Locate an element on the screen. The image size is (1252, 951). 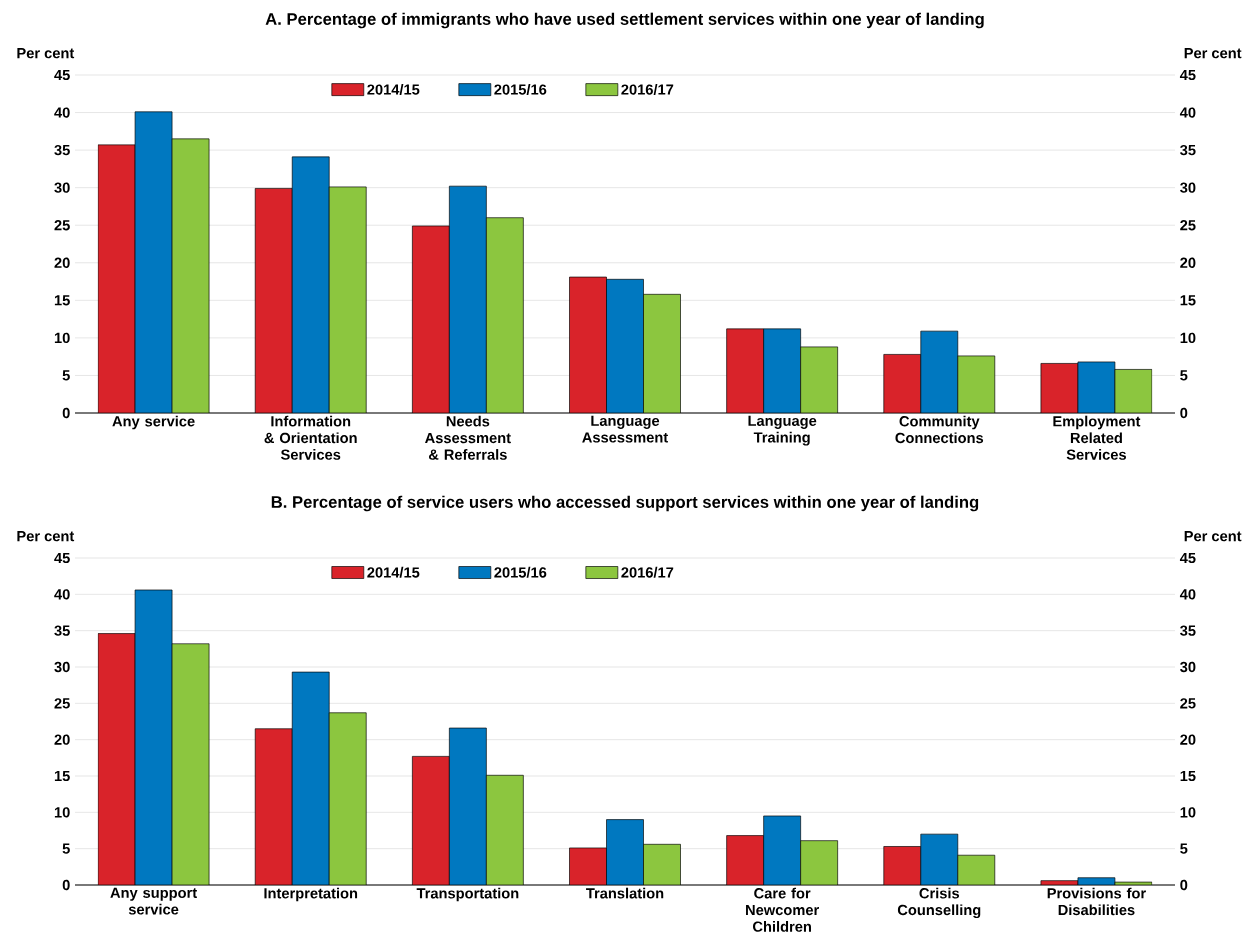
x-tick-label: Interpretation is located at coordinates (311, 894).